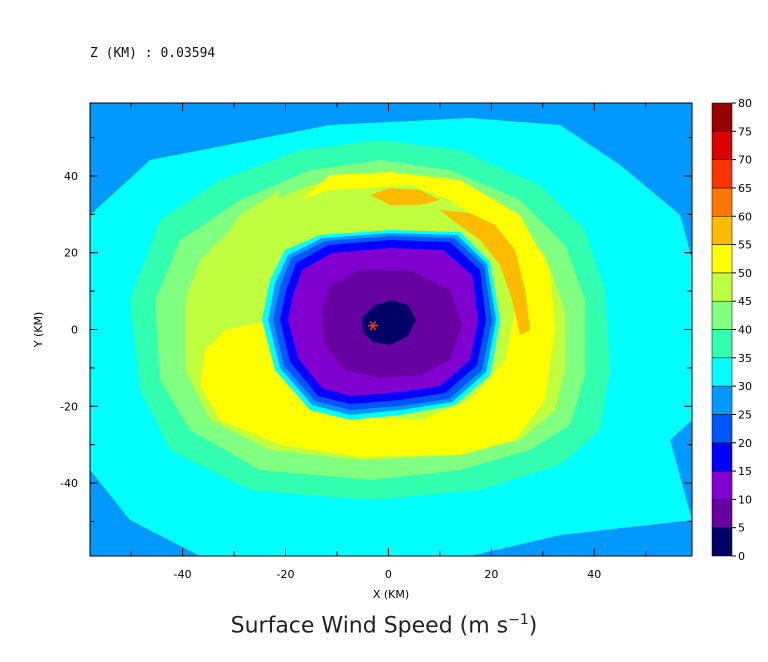 The width and height of the screenshot is (768, 662). I want to click on colorbar-label: 55, so click(745, 245).